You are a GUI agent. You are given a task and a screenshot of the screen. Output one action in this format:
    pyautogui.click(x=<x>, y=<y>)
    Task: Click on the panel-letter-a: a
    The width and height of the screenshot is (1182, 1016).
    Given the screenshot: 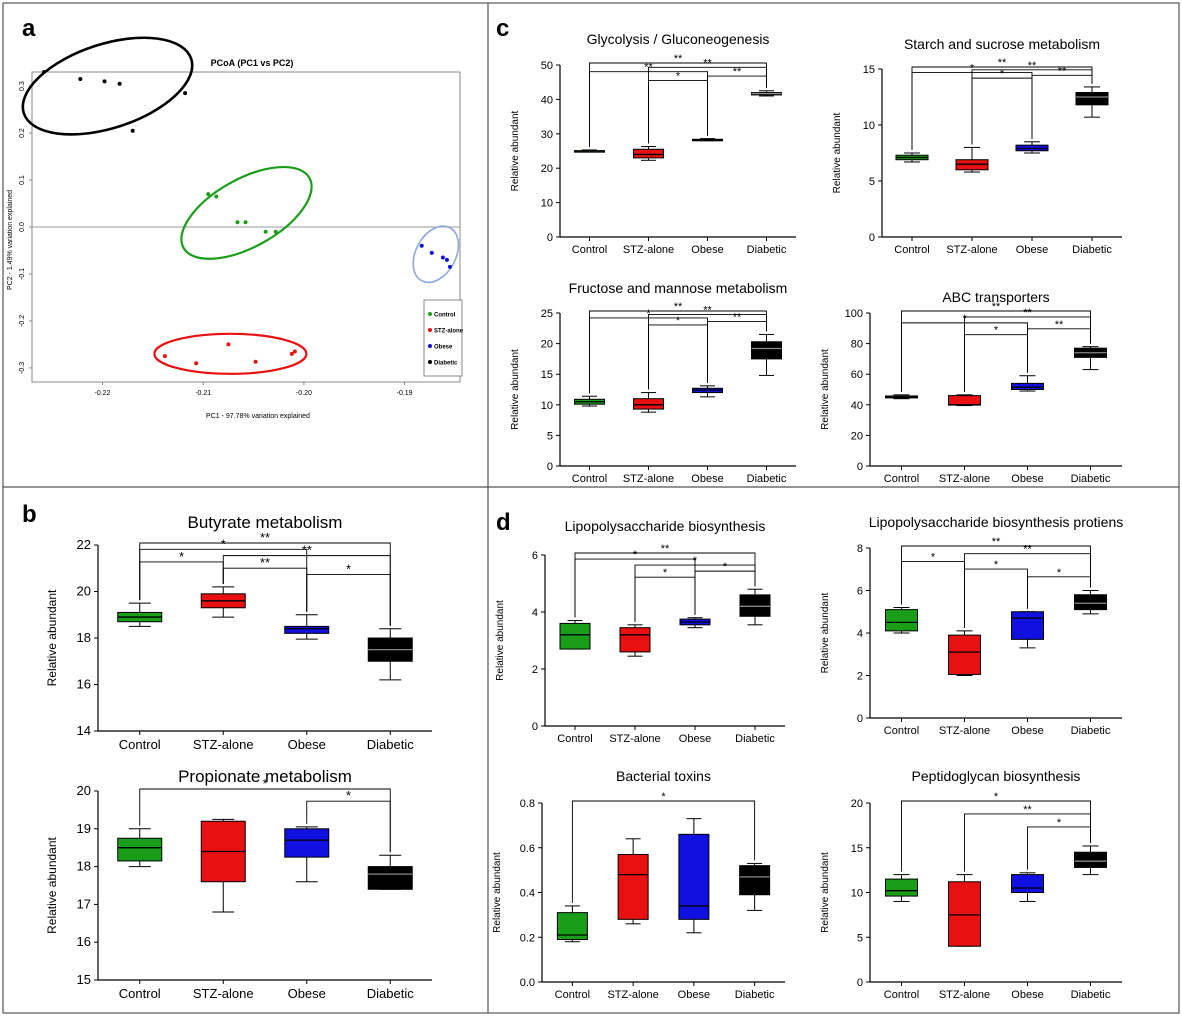 What is the action you would take?
    pyautogui.click(x=29, y=28)
    